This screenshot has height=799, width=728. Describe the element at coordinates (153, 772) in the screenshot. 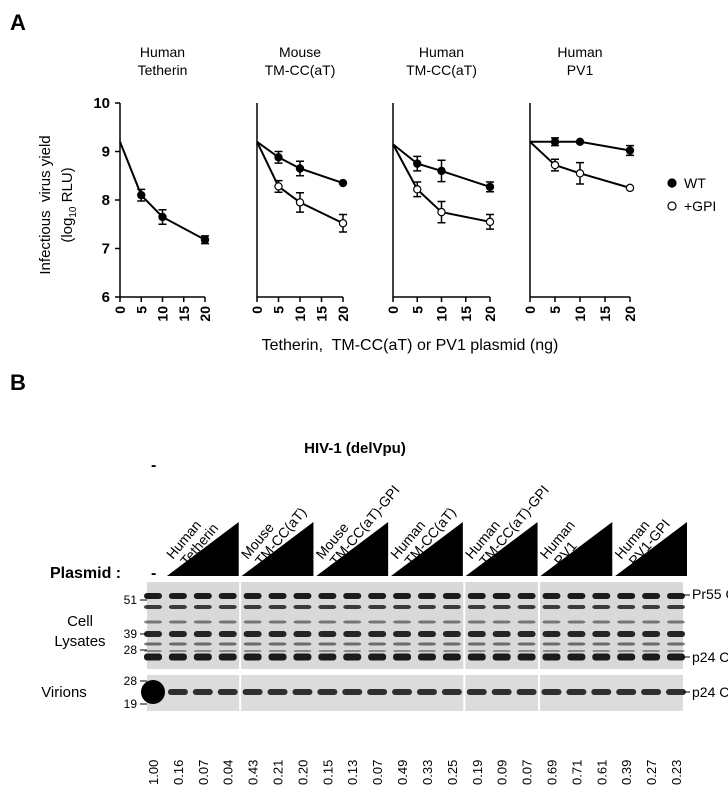

I see `quantification: 1.00` at that location.